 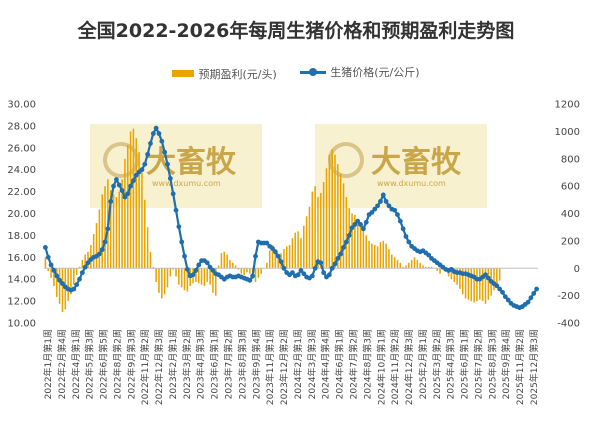 I want to click on y-right-tick-label: 400, so click(x=570, y=214).